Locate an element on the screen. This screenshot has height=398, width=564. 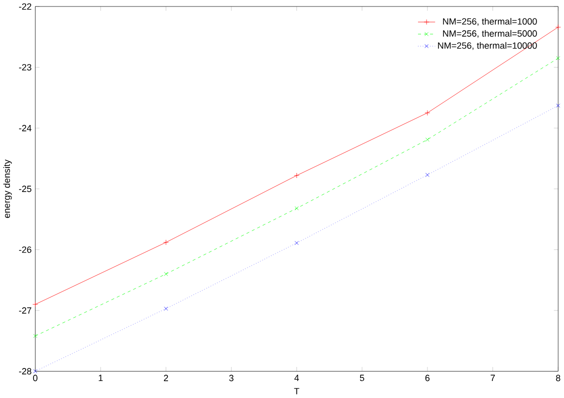
x-tick-label: 6 is located at coordinates (427, 378).